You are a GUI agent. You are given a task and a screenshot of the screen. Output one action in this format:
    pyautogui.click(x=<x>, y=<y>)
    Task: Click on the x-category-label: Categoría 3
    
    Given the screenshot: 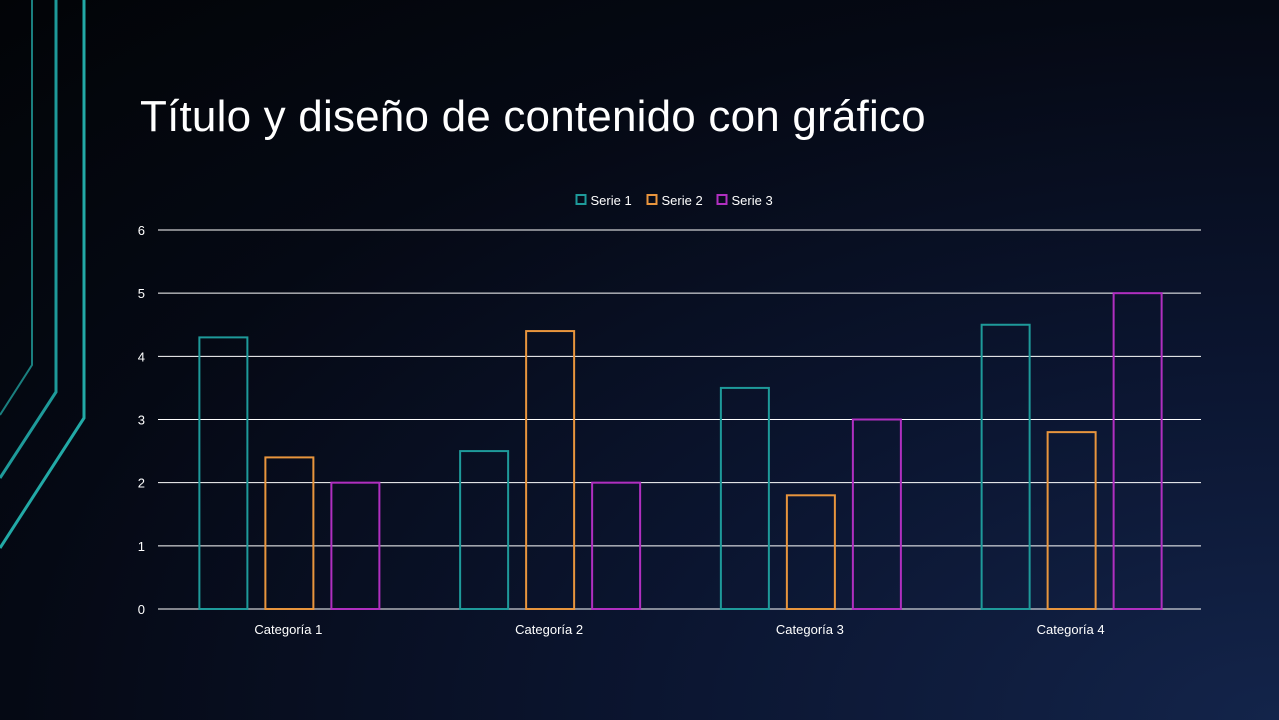 What is the action you would take?
    pyautogui.click(x=810, y=629)
    